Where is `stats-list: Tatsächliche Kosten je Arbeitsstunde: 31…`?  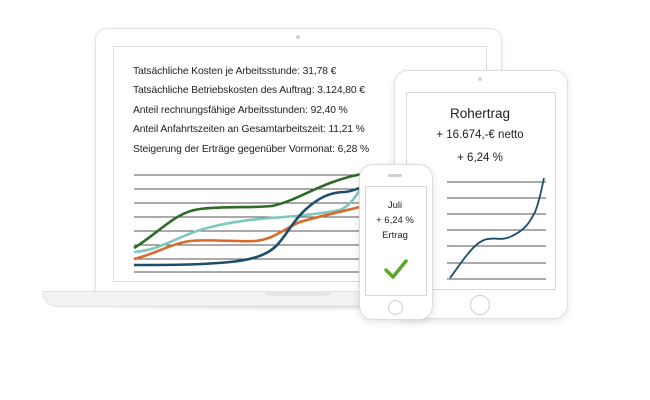 stats-list: Tatsächliche Kosten je Arbeitsstunde: 31… is located at coordinates (263, 110).